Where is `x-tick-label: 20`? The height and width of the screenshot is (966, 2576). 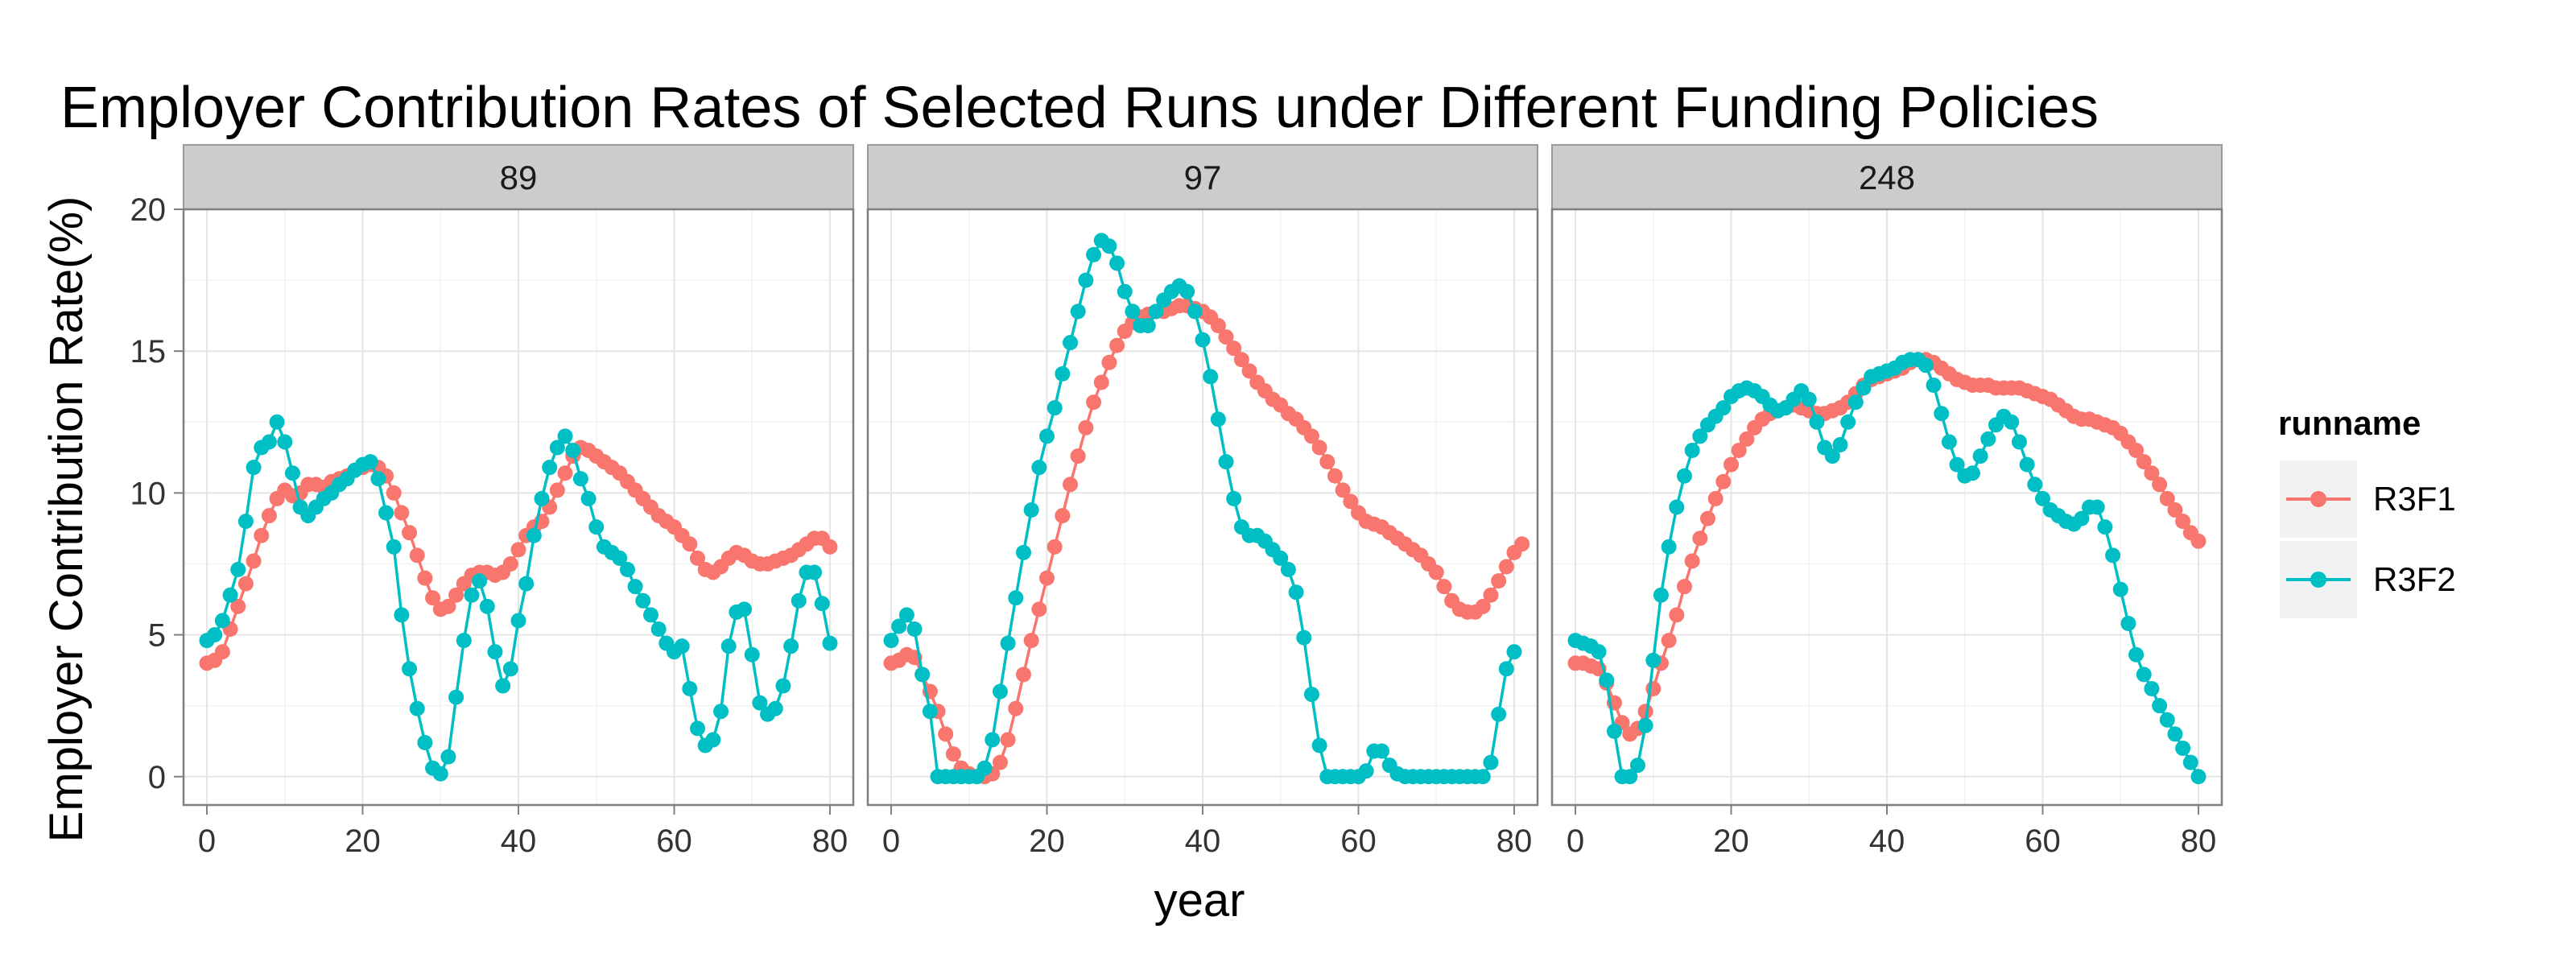
x-tick-label: 20 is located at coordinates (1047, 842).